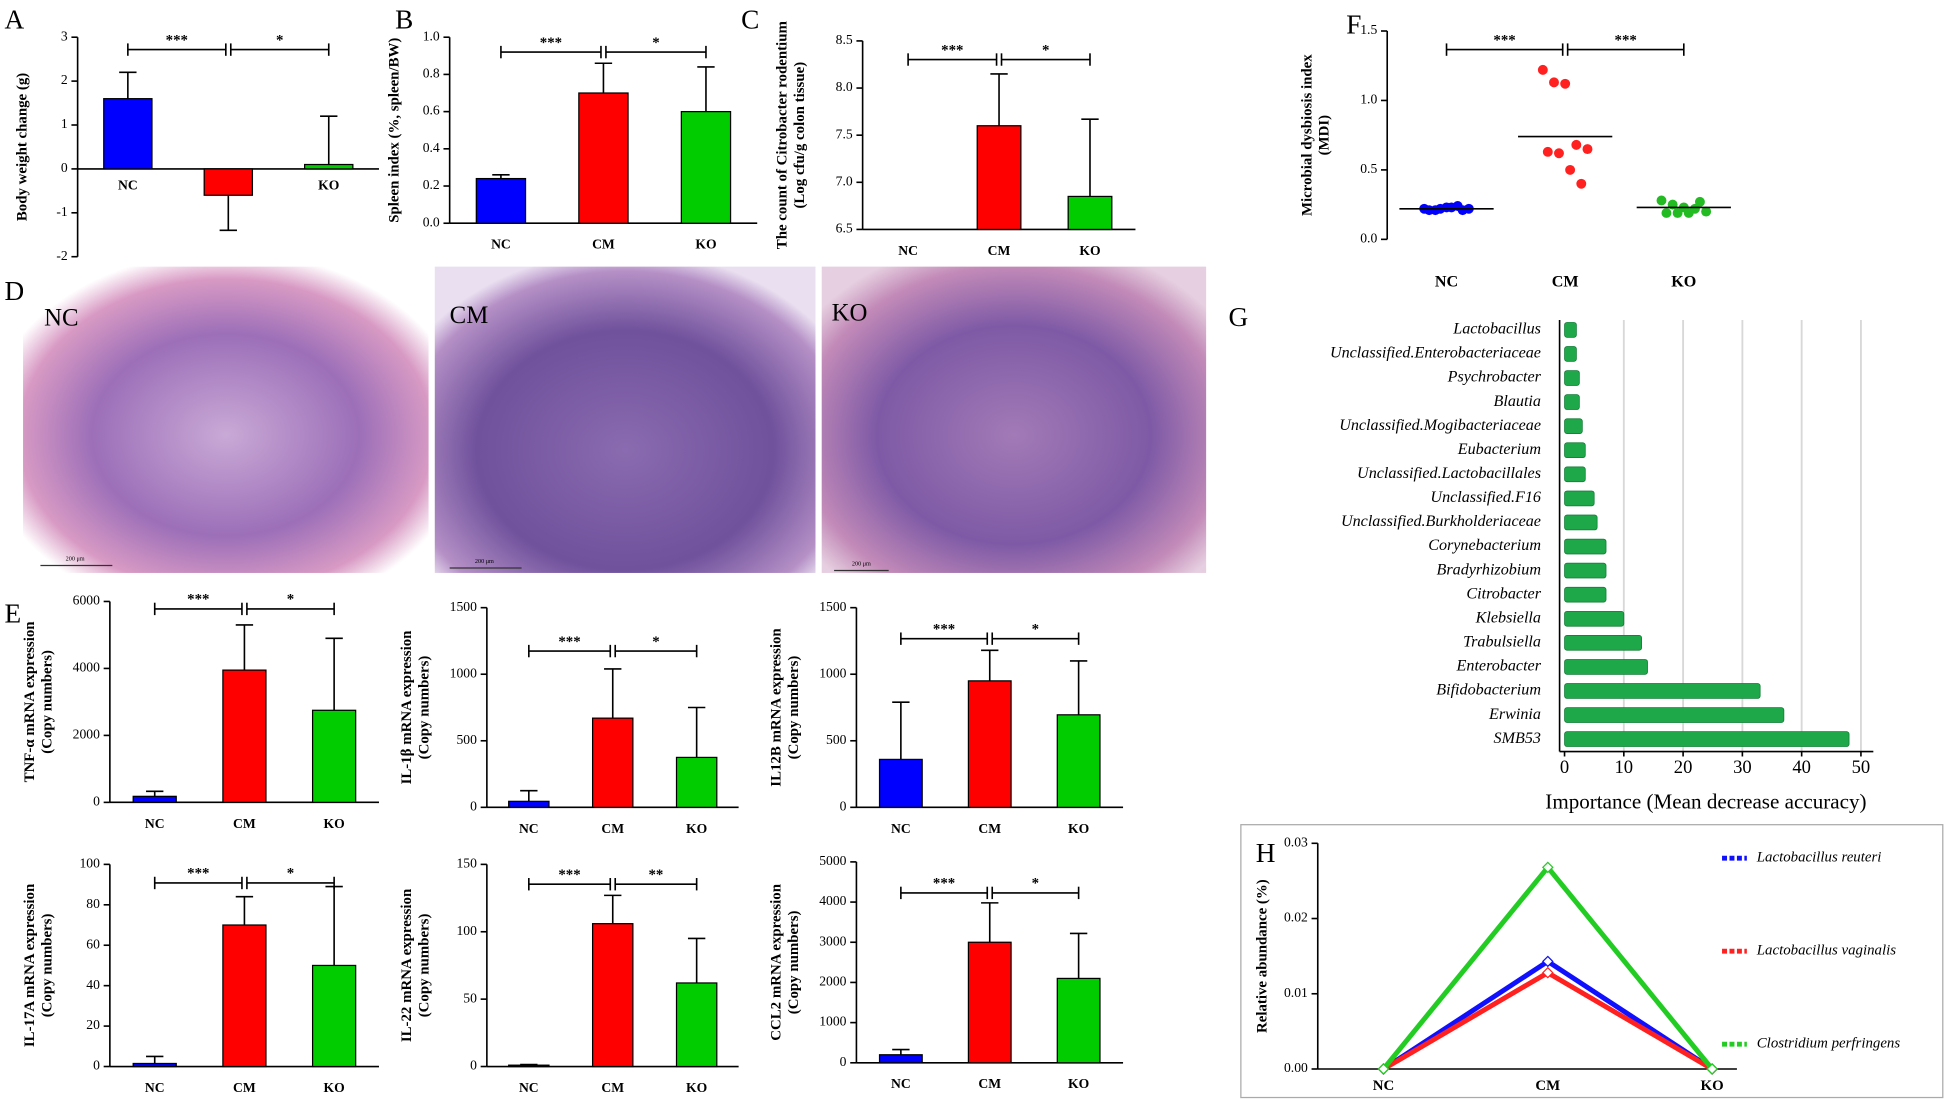 This screenshot has width=1946, height=1100. I want to click on x-tick-label: 20, so click(1683, 767).